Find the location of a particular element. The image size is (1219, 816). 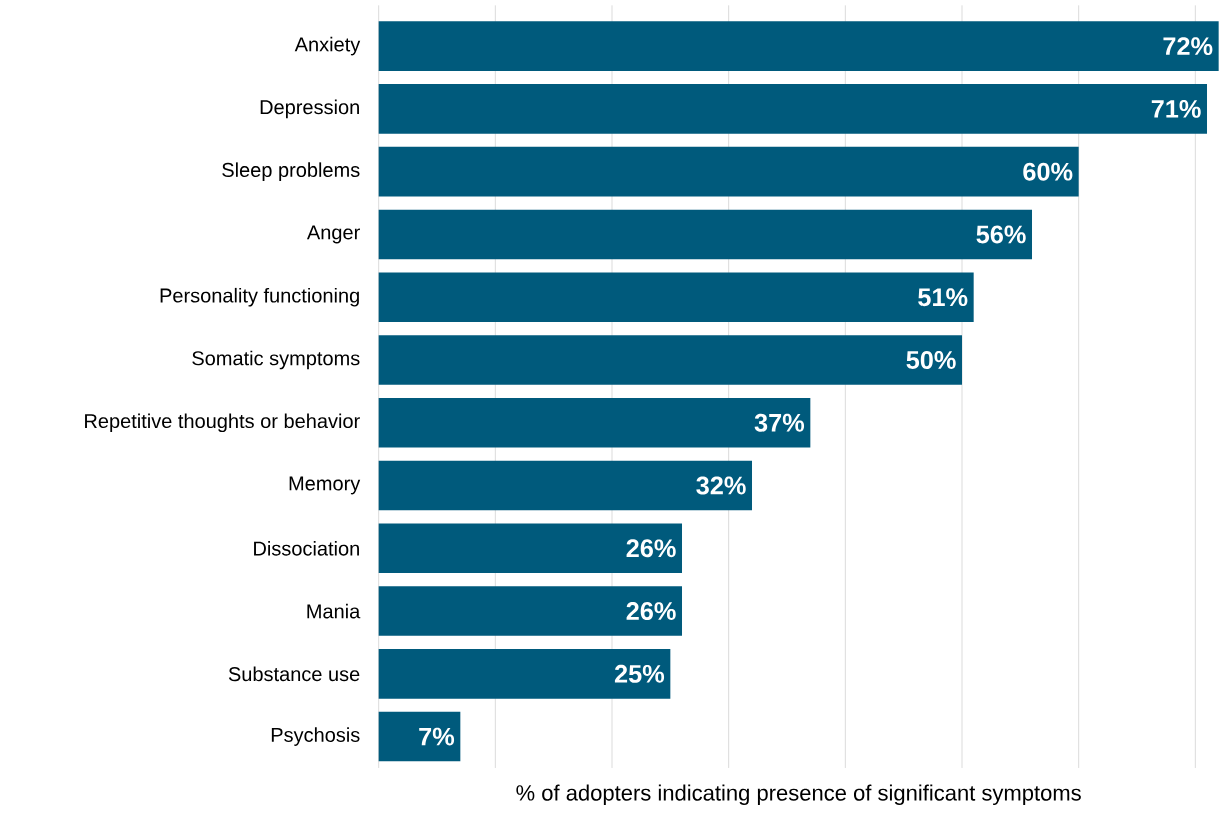

y-tick-label: Personality functioning is located at coordinates (259, 297).